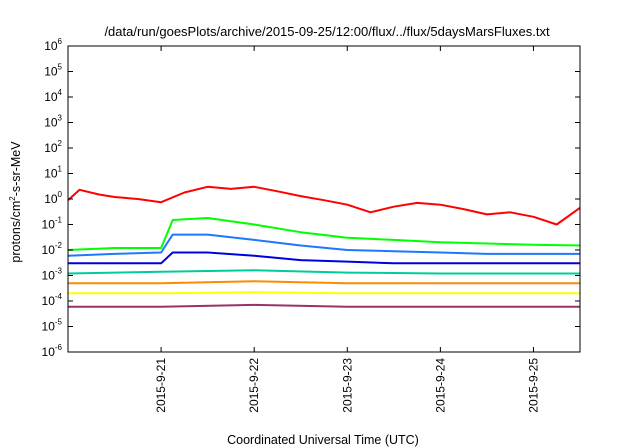 Image resolution: width=640 pixels, height=448 pixels. What do you see at coordinates (53, 71) in the screenshot?
I see `y-tick-label: 10⁵` at bounding box center [53, 71].